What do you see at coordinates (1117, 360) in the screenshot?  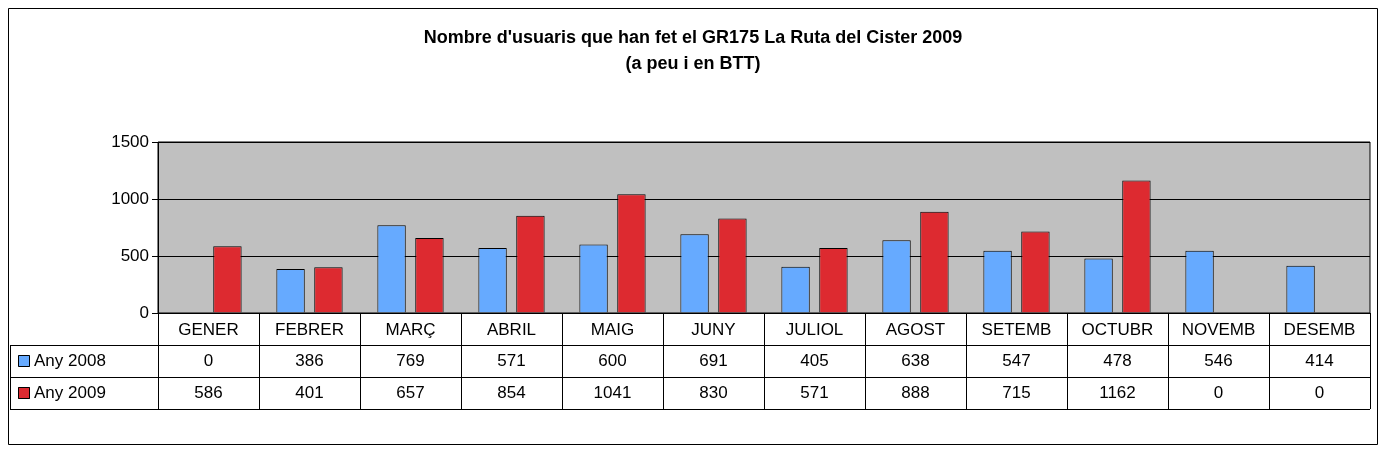 I see `data-label: 478` at bounding box center [1117, 360].